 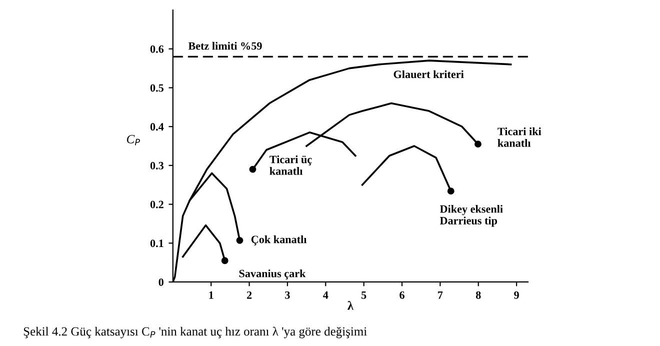 What do you see at coordinates (471, 215) in the screenshot?
I see `annotation: Dikey eksenli Darrieus tip` at bounding box center [471, 215].